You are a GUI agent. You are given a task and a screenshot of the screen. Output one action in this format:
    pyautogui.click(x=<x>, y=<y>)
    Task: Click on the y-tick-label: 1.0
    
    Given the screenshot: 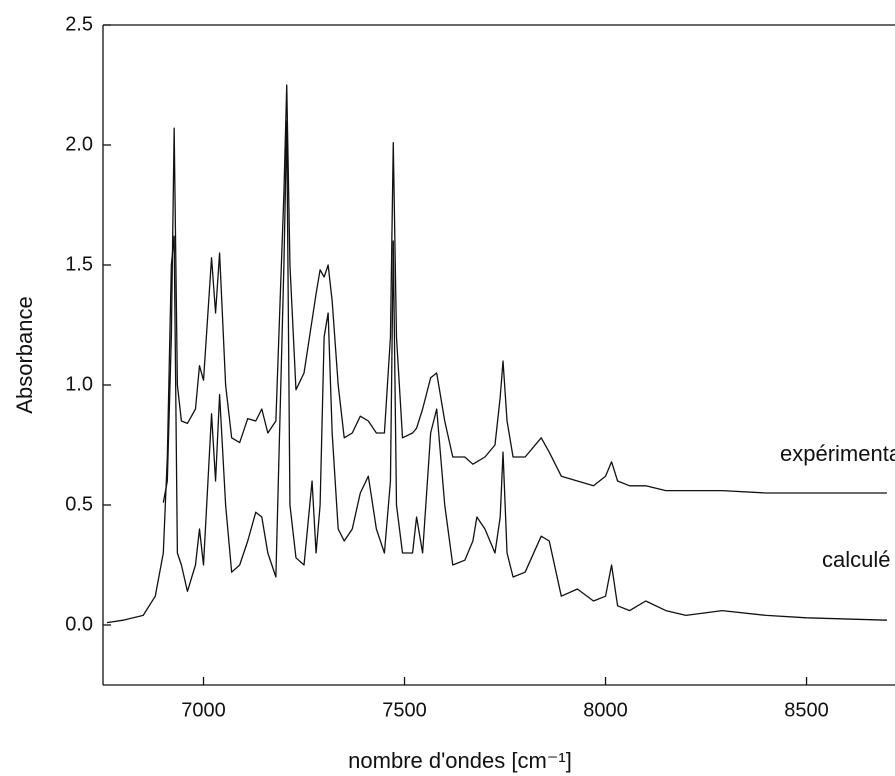 What is the action you would take?
    pyautogui.click(x=79, y=384)
    